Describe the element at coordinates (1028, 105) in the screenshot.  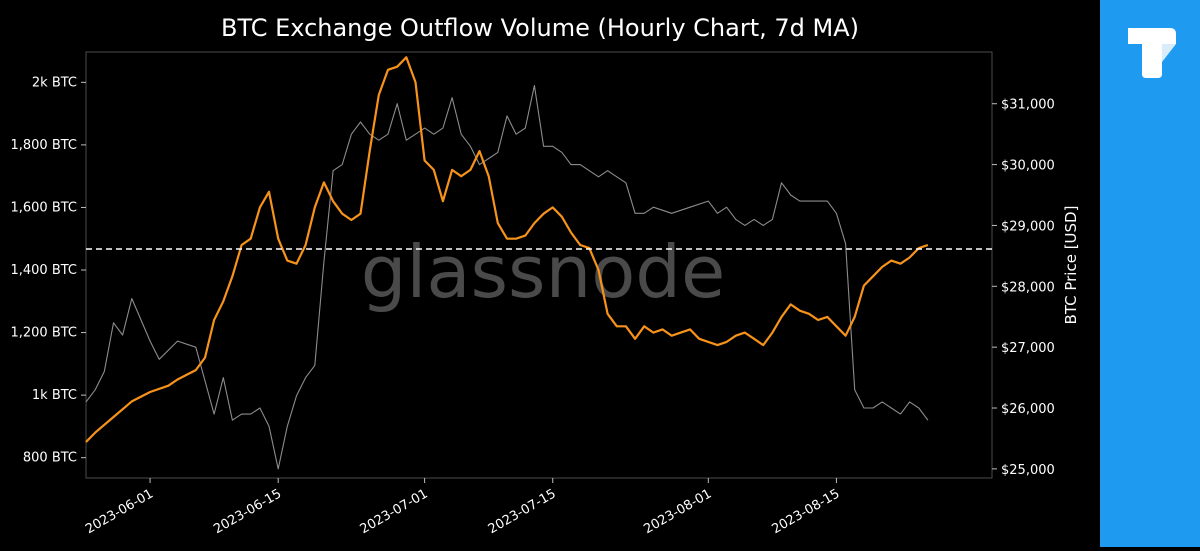
I see `right-tick-label: $31,000` at that location.